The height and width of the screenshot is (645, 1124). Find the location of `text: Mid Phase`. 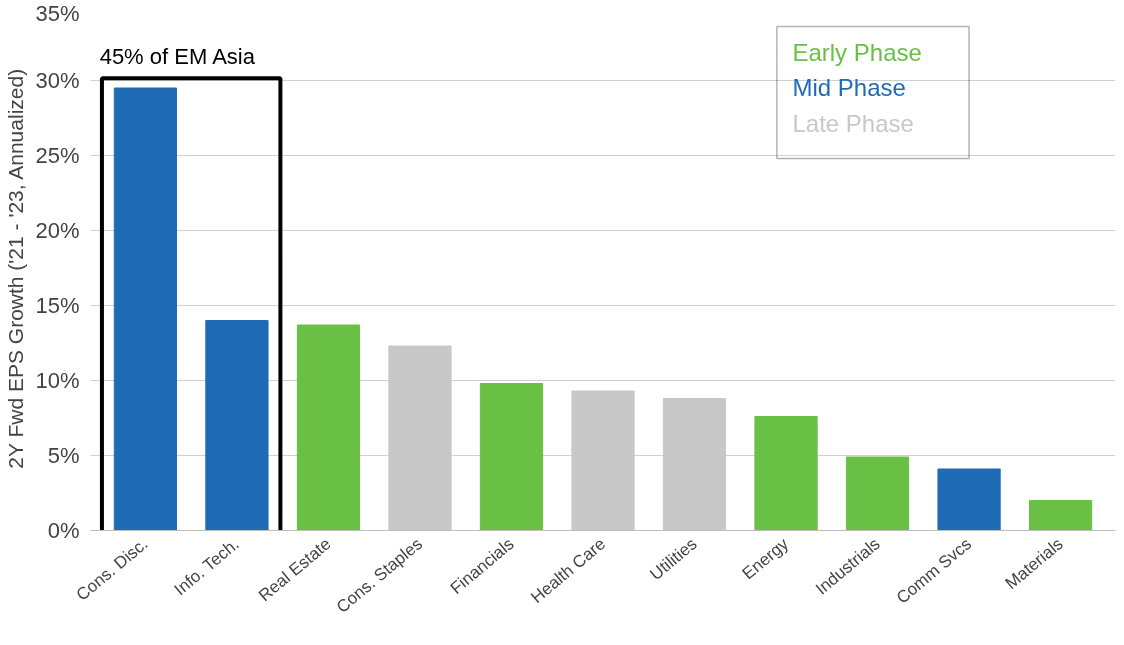

text: Mid Phase is located at coordinates (849, 88).